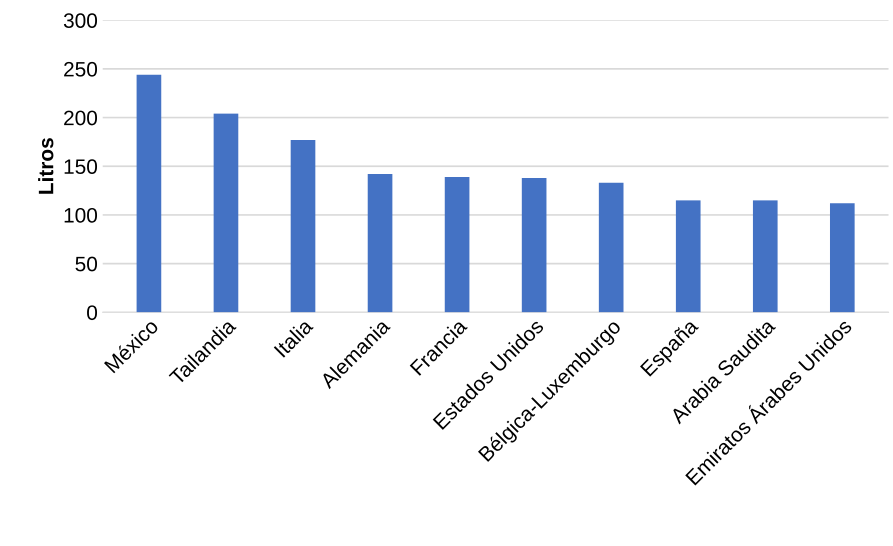 This screenshot has width=893, height=546. Describe the element at coordinates (86, 264) in the screenshot. I see `y-tick-label: 50` at that location.